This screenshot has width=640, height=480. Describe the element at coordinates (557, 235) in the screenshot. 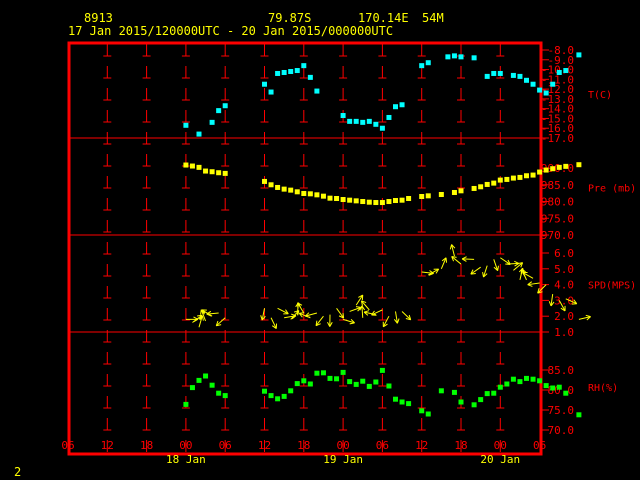

I see `y-tick-label: 970.0` at that location.